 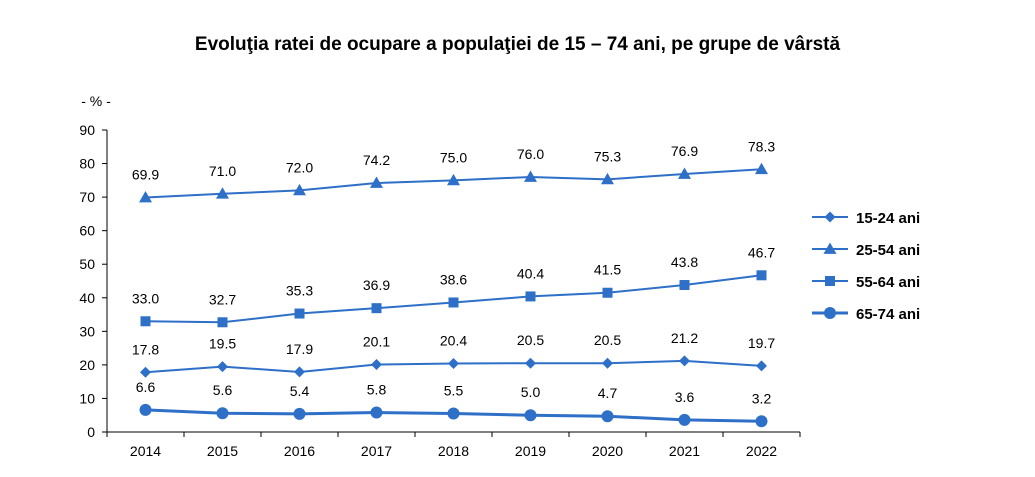 I want to click on series-15-24-ani: 17.8 19.5 17.9 20.1 20.4 20.5 20.5 21.2 19.7, so click(x=453, y=354).